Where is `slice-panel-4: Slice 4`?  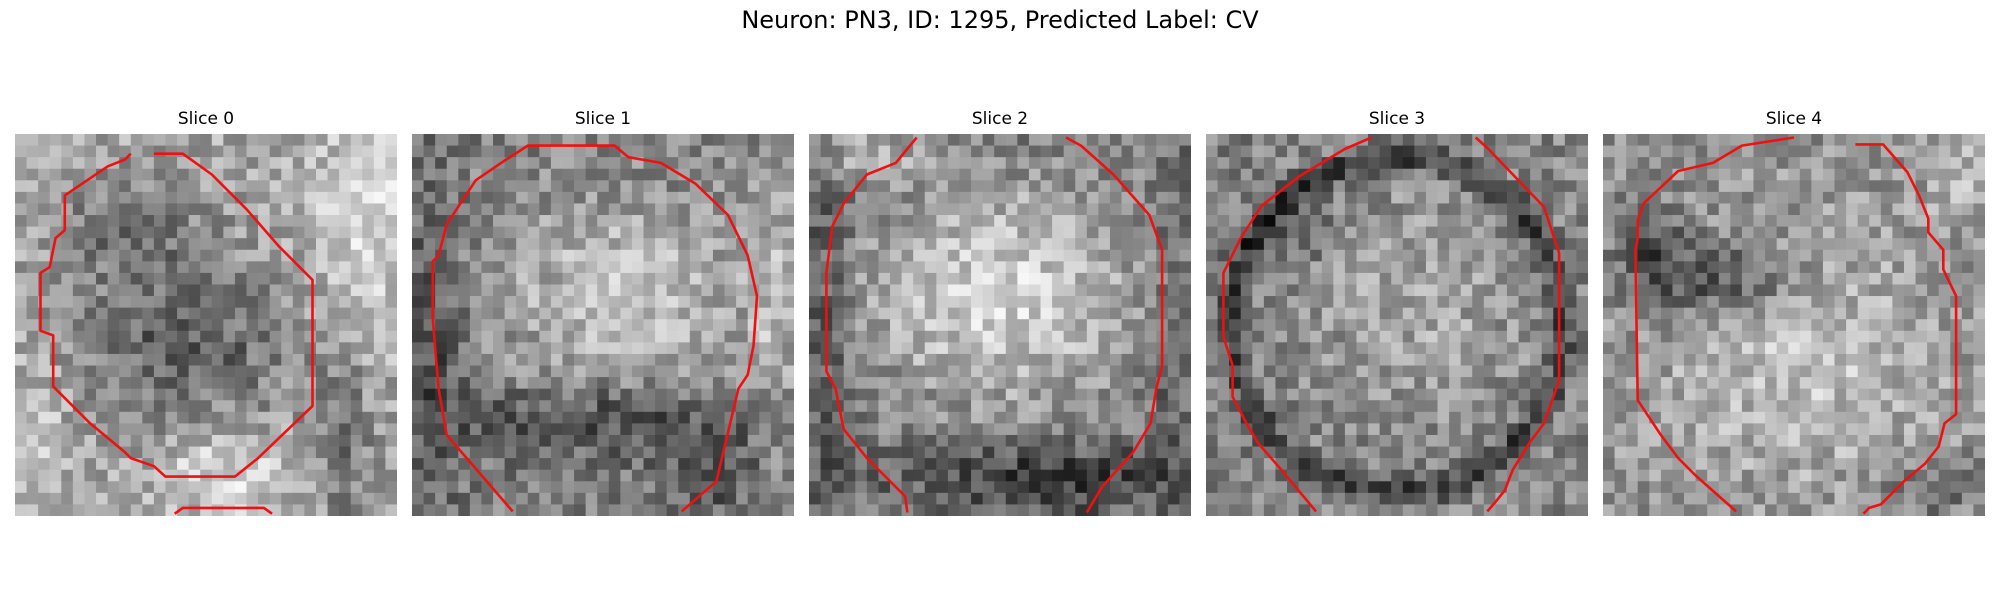 slice-panel-4: Slice 4 is located at coordinates (1794, 312).